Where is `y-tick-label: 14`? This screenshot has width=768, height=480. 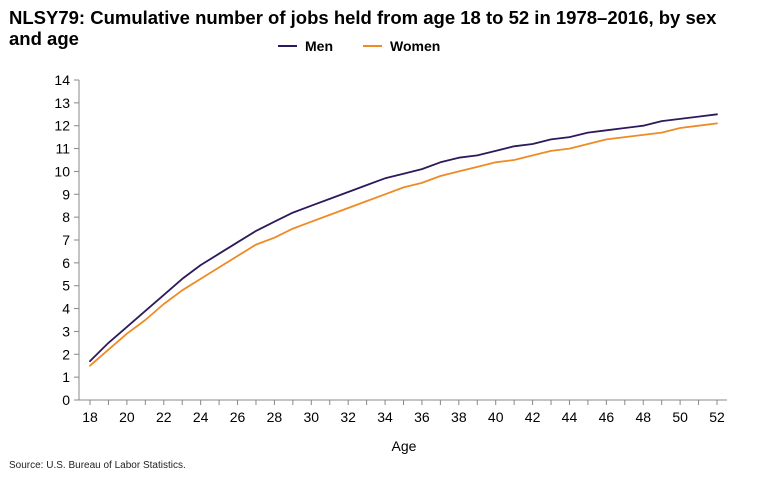
y-tick-label: 14 is located at coordinates (62, 80).